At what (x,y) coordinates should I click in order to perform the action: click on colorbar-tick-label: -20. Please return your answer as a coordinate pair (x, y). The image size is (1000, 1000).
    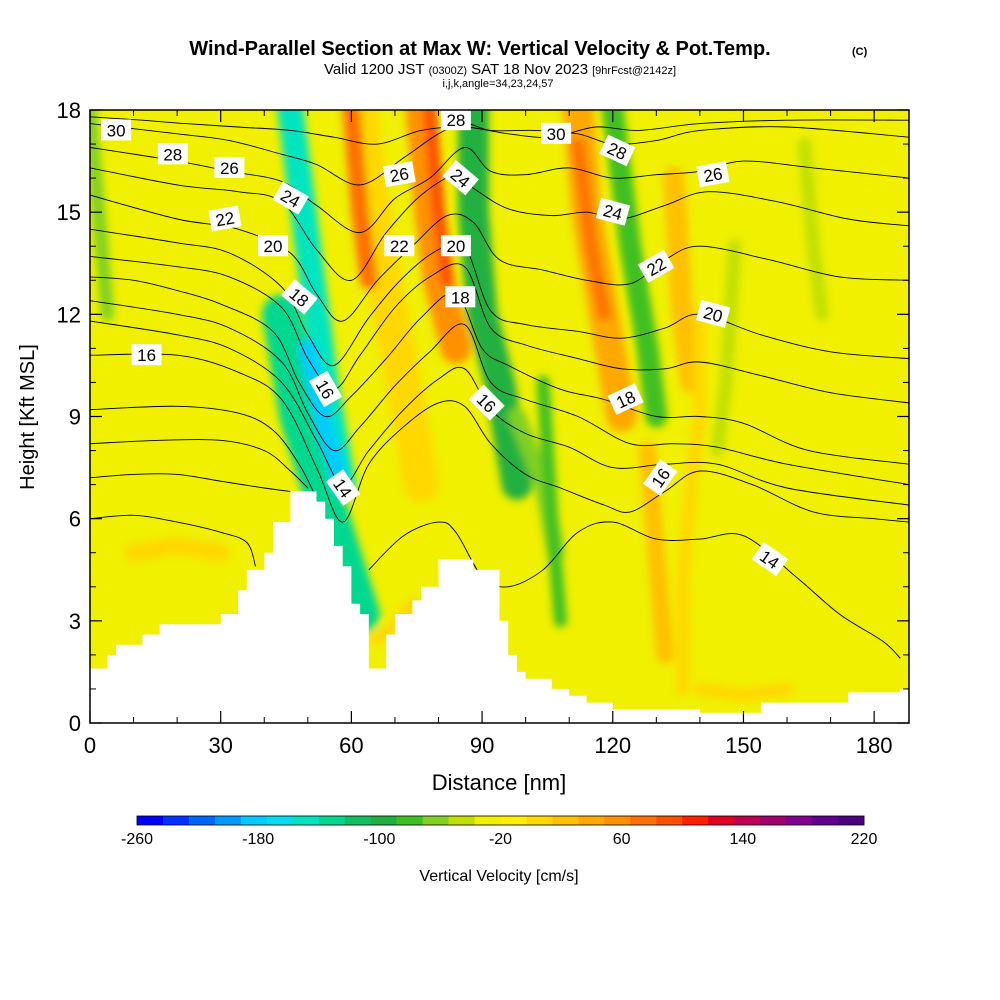
    Looking at the image, I should click on (500, 839).